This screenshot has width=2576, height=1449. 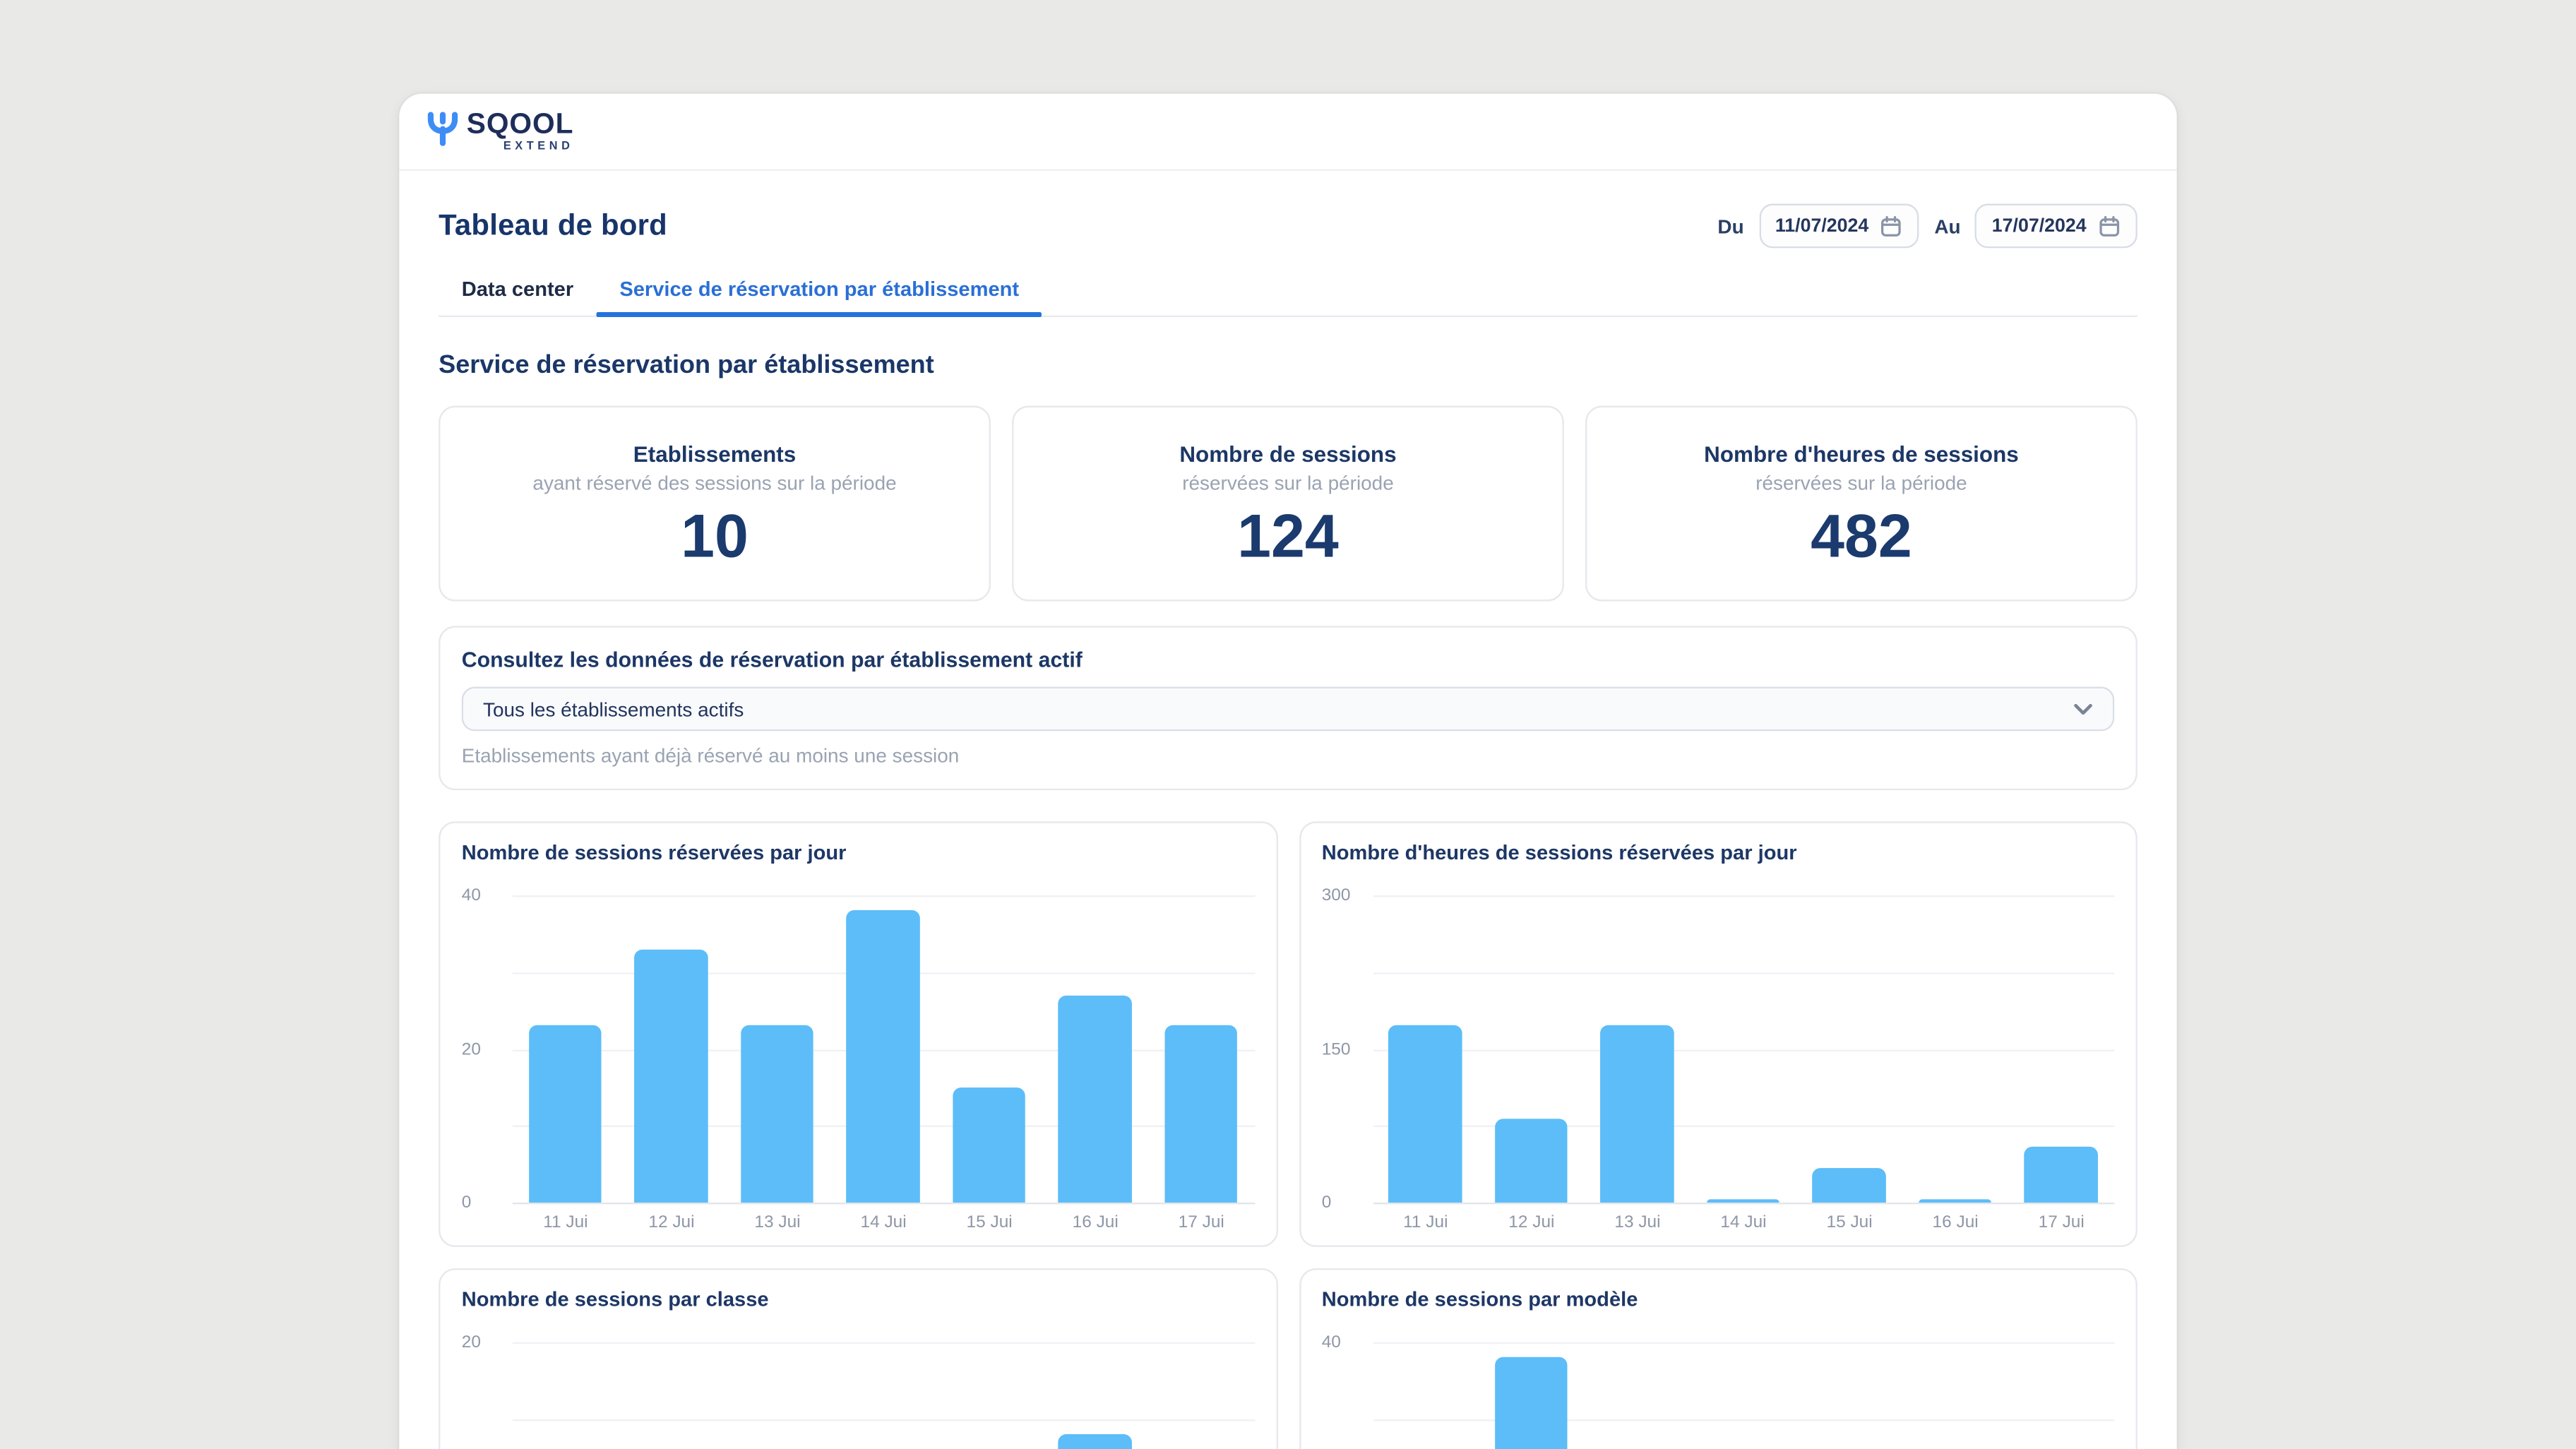 What do you see at coordinates (715, 453) in the screenshot?
I see `stat-title: Etablissements` at bounding box center [715, 453].